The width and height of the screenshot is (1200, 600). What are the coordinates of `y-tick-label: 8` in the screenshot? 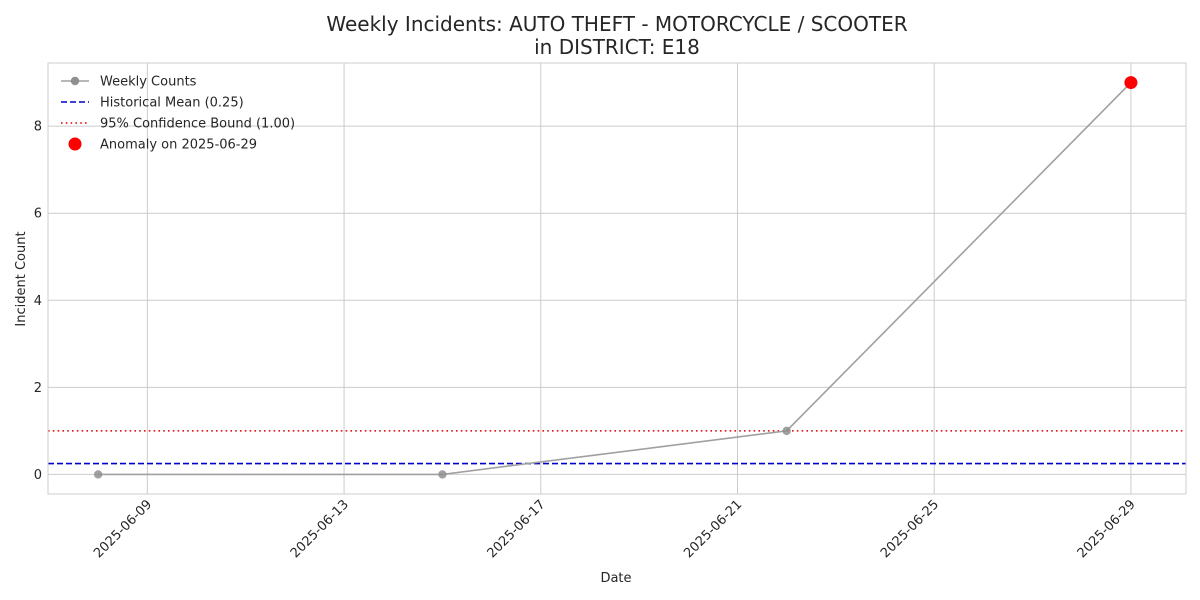 It's located at (38, 127).